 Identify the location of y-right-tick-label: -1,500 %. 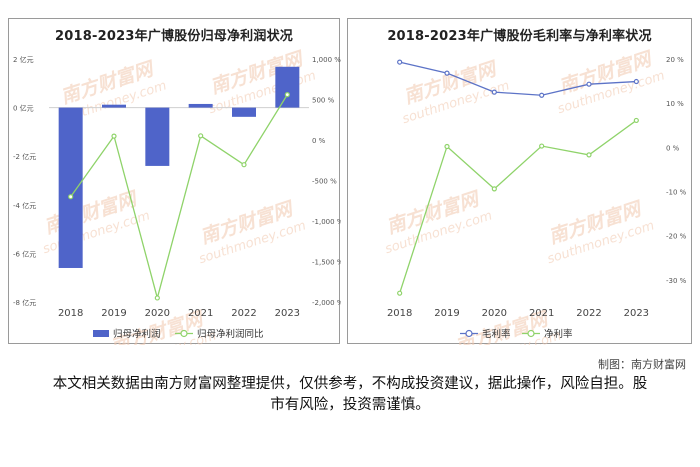
(326, 263).